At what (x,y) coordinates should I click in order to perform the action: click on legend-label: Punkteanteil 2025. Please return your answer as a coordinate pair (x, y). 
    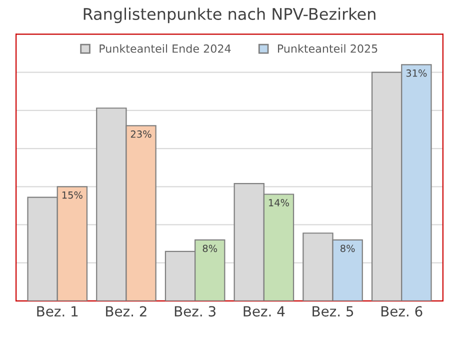
    Looking at the image, I should click on (328, 48).